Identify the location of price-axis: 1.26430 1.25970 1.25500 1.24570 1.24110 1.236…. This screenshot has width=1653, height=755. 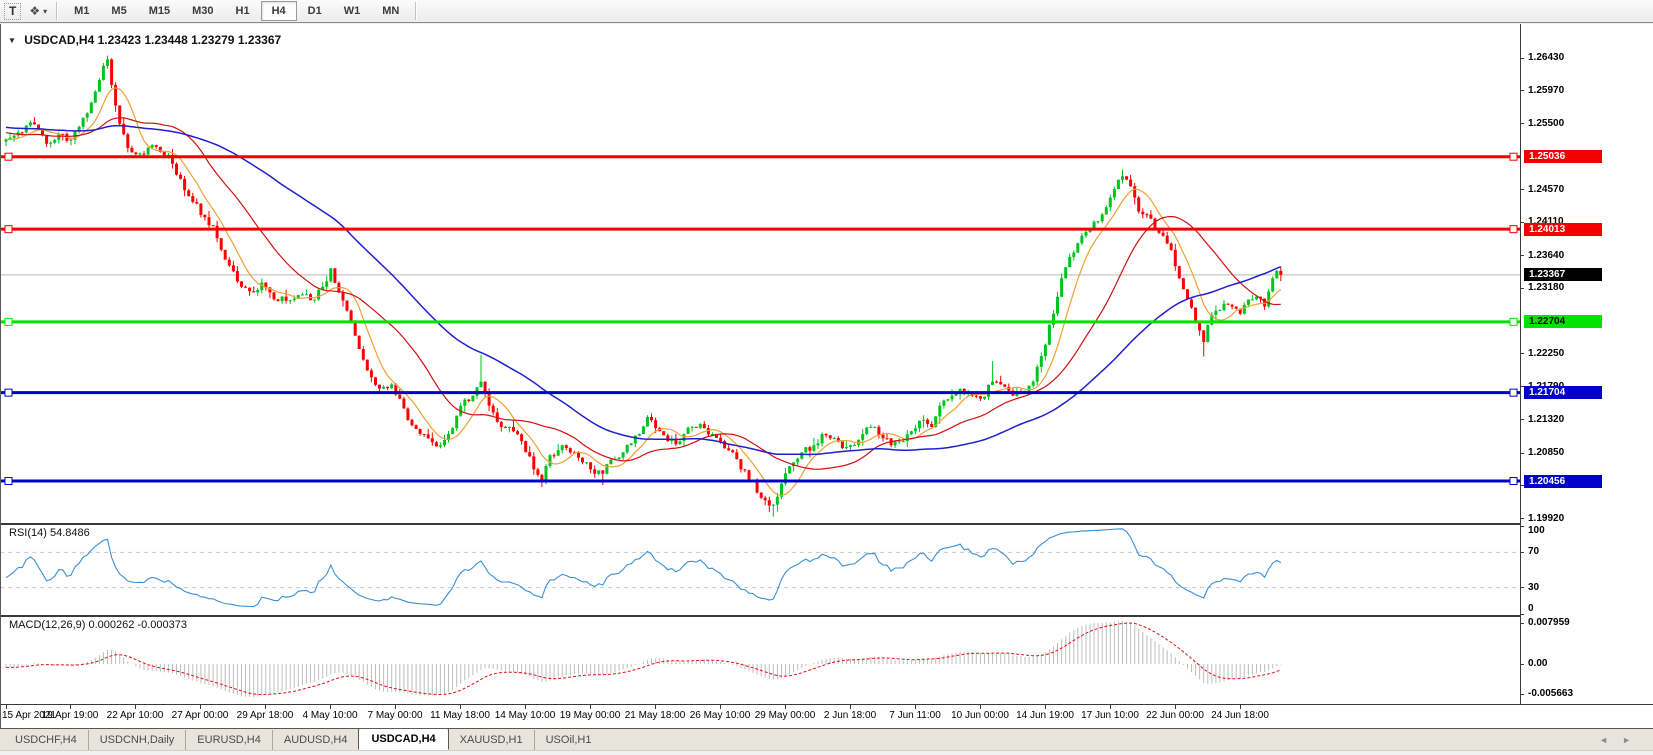
(1586, 364).